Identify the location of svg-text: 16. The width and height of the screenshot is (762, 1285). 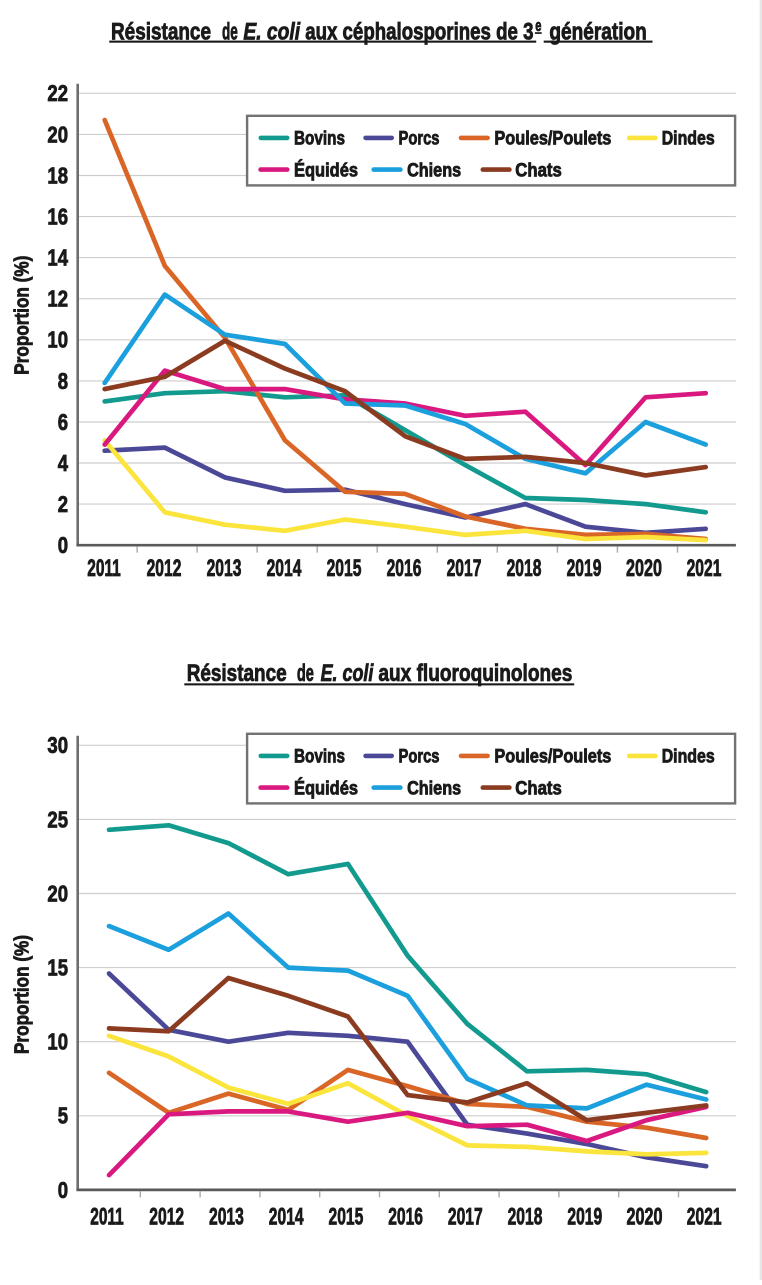
(57, 217).